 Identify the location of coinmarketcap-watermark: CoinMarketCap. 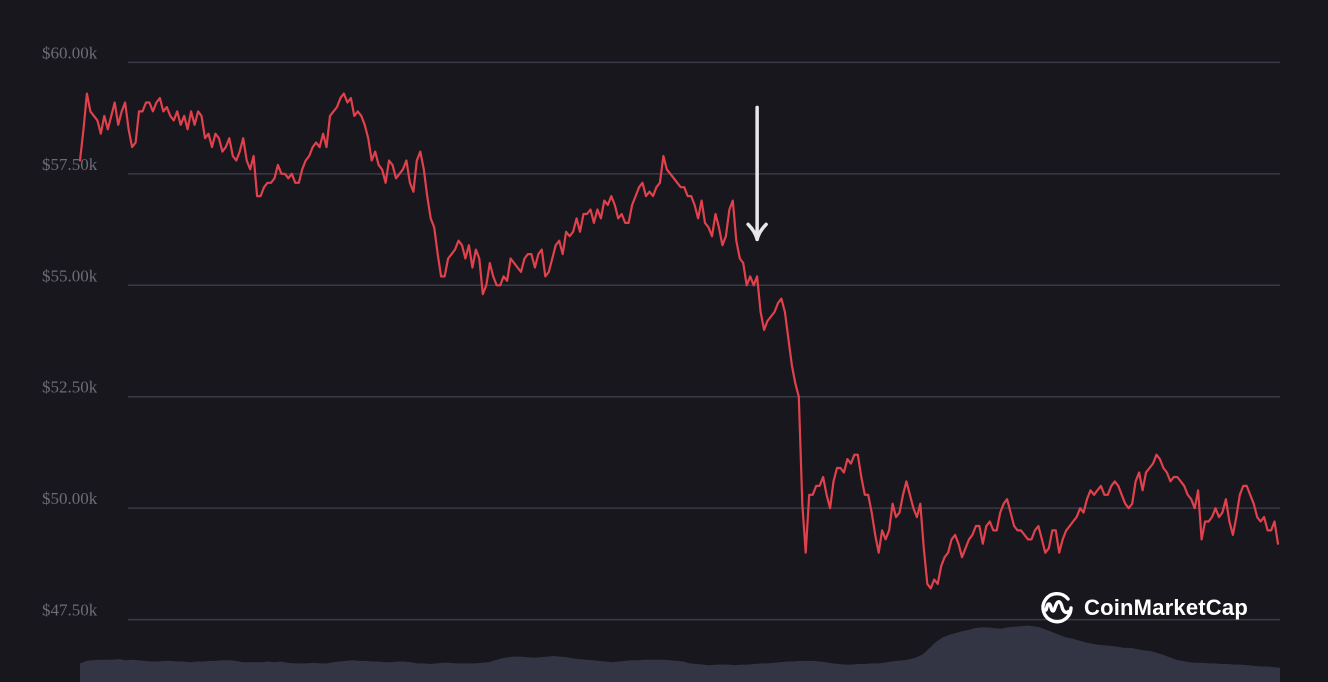
(1143, 608).